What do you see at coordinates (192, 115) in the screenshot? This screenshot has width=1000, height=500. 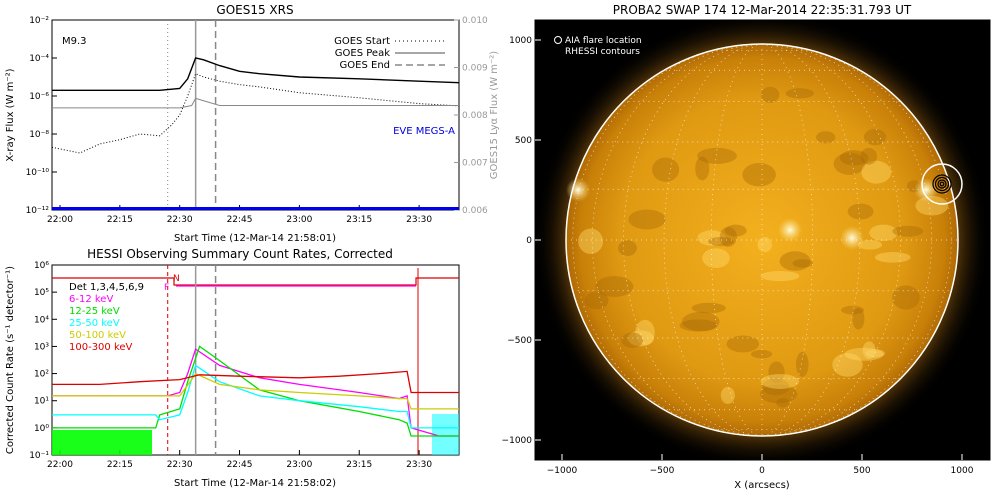 I see `goes-event-lines` at bounding box center [192, 115].